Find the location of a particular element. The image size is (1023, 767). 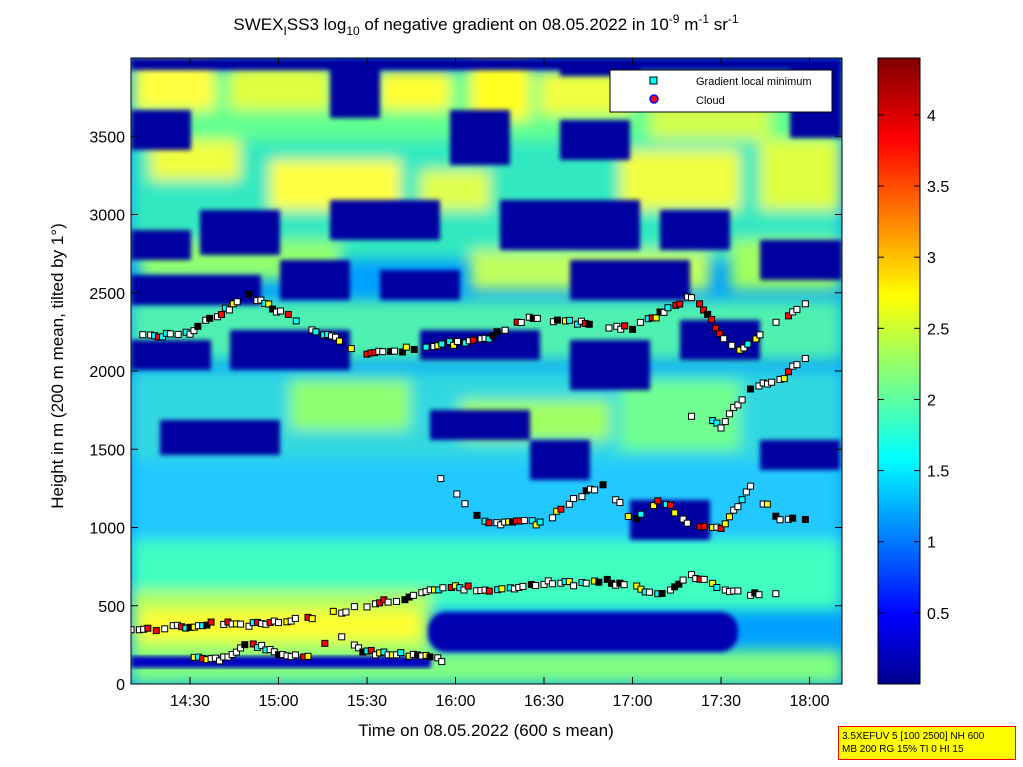

x-tick-label: 15:00 is located at coordinates (278, 701).